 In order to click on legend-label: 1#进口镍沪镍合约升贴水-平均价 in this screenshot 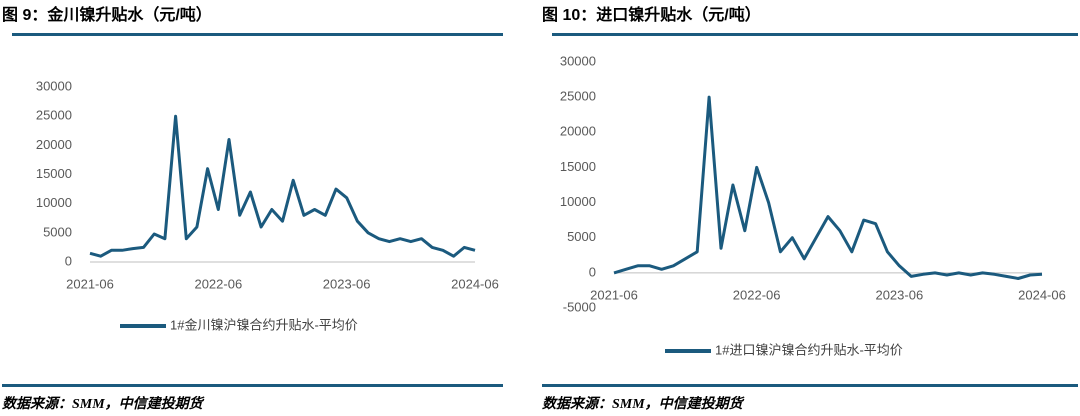, I will do `click(809, 349)`.